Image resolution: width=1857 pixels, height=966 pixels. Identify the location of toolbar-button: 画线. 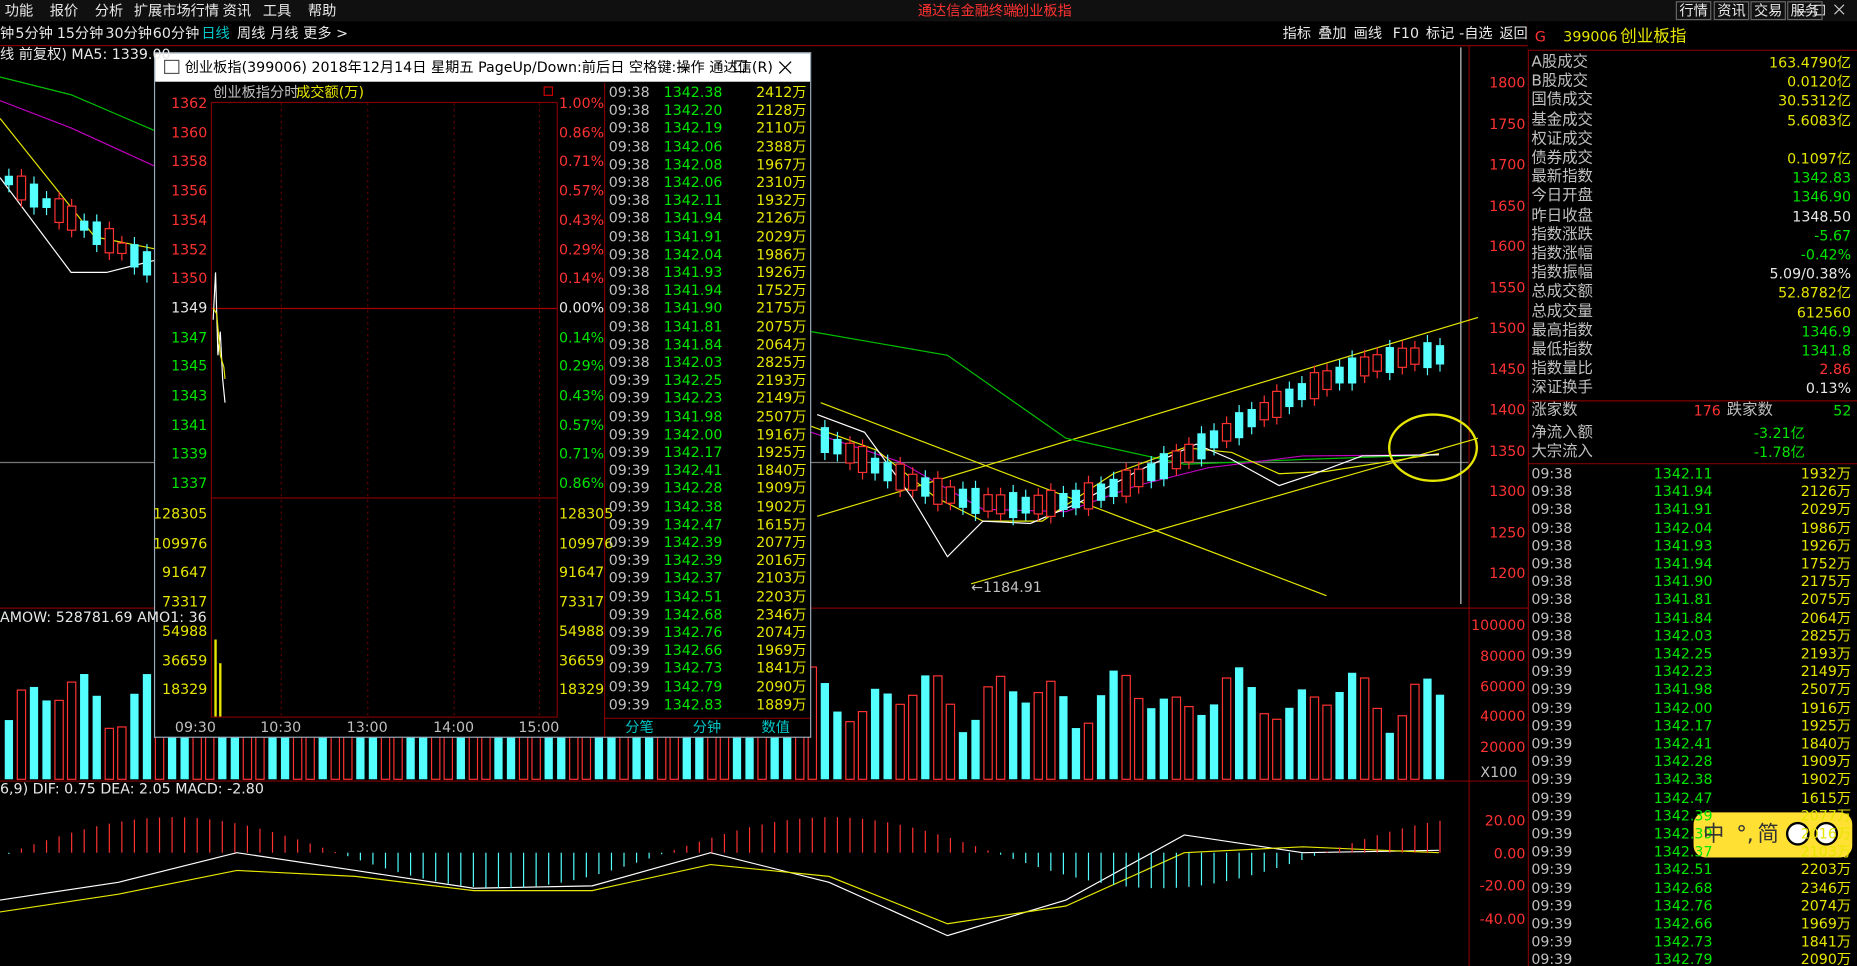
(1368, 33).